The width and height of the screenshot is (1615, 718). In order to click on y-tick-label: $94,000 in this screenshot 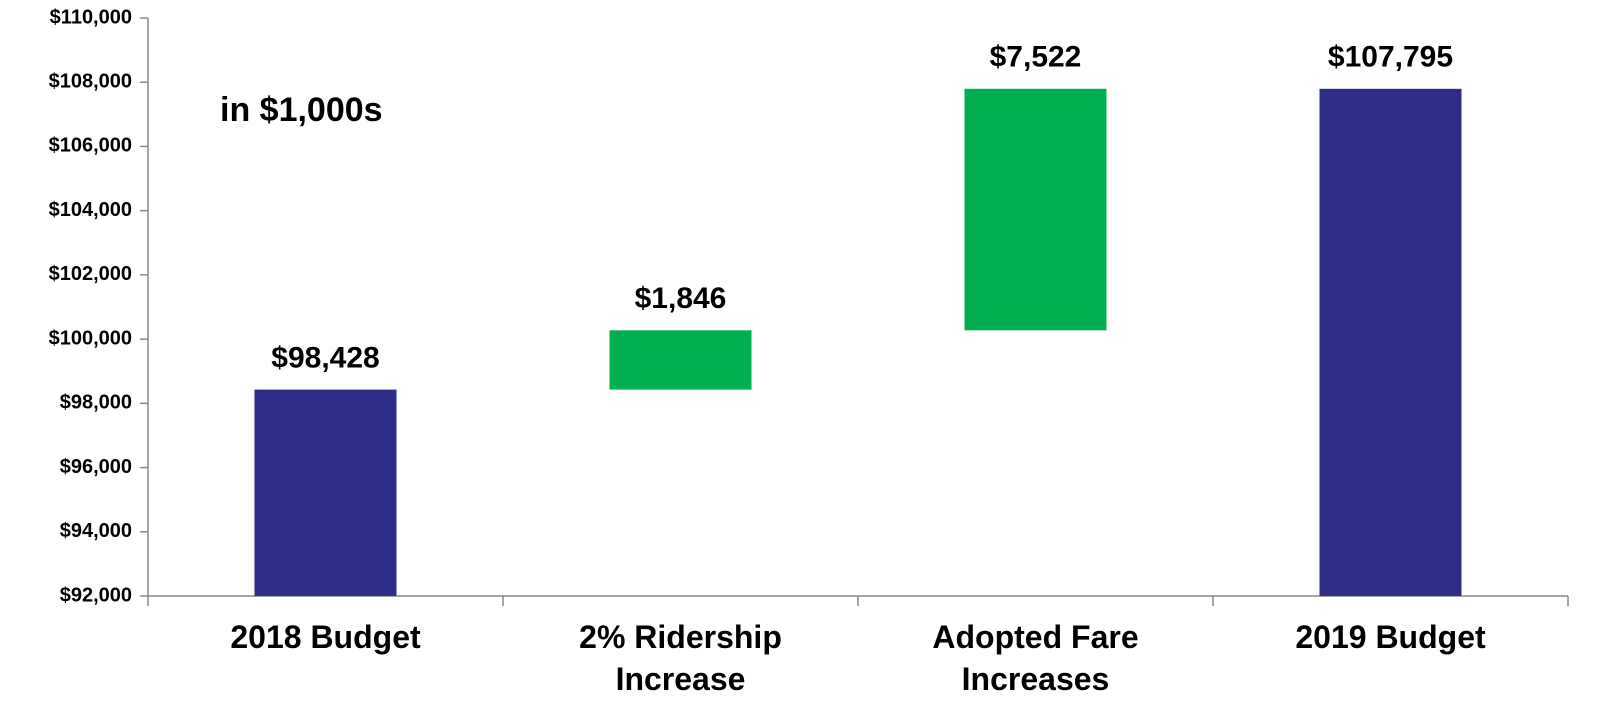, I will do `click(96, 531)`.